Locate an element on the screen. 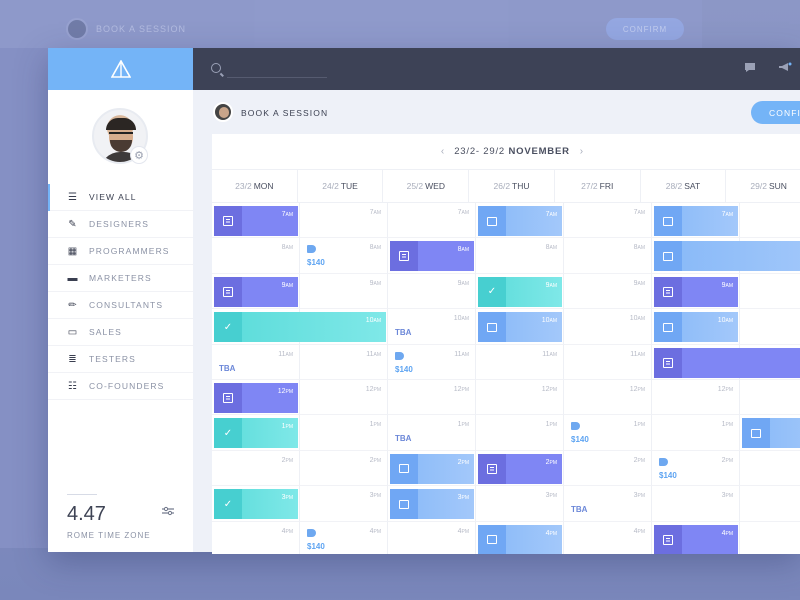 The width and height of the screenshot is (800, 600). sidebar-item-designers: ✎ DESIGNERS is located at coordinates (120, 224).